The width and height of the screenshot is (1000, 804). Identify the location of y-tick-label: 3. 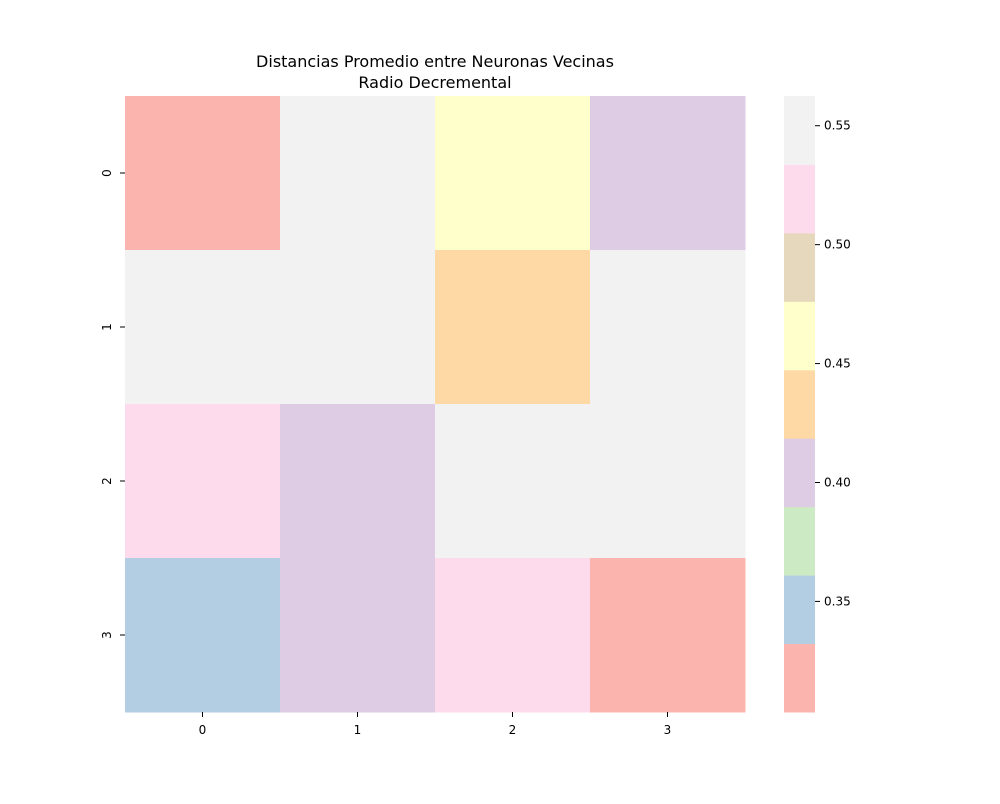
(107, 635).